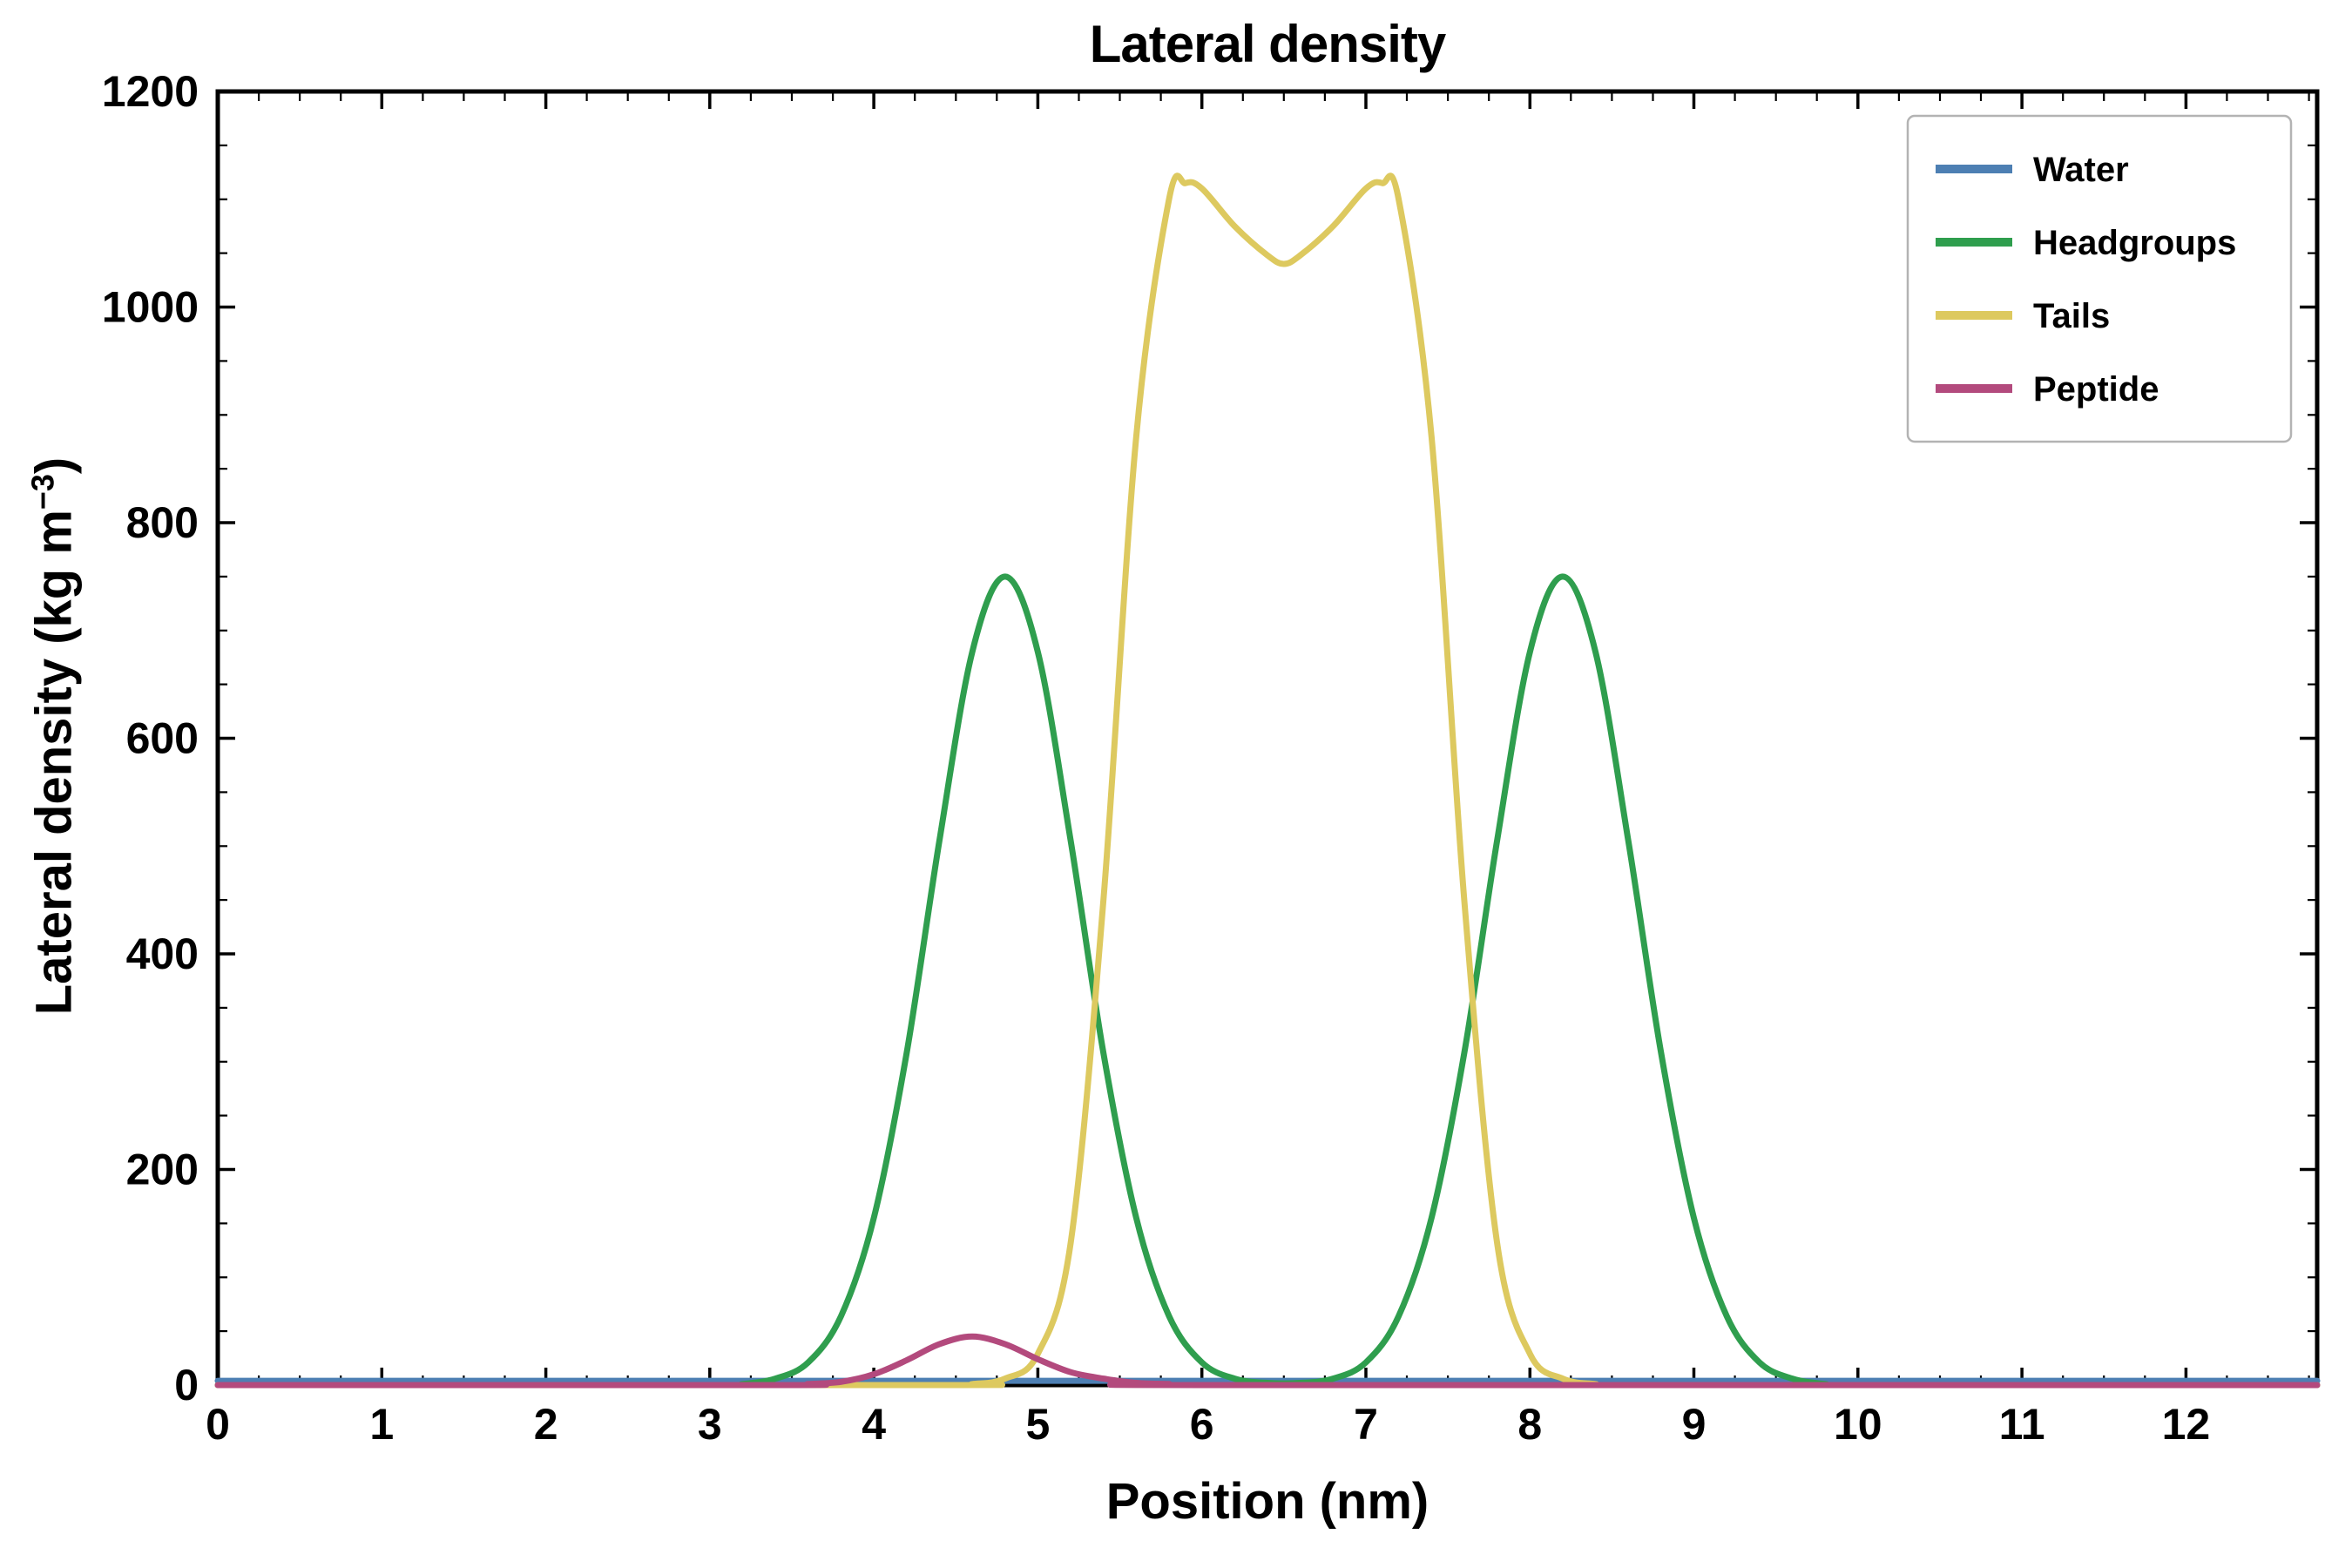  What do you see at coordinates (54, 763) in the screenshot?
I see `y-axis-label-main: Lateral density (kg m` at bounding box center [54, 763].